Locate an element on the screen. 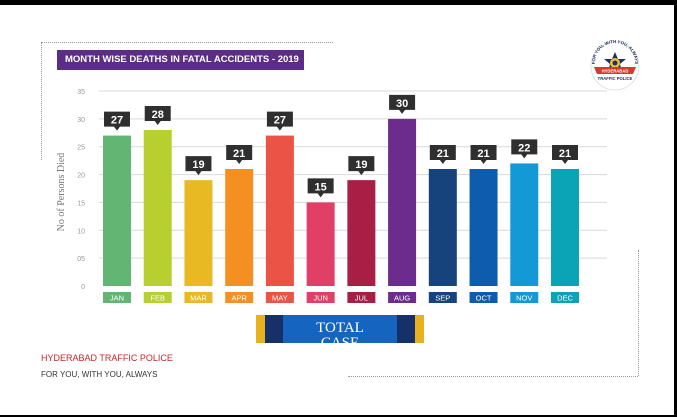  month-label: NOV is located at coordinates (524, 298).